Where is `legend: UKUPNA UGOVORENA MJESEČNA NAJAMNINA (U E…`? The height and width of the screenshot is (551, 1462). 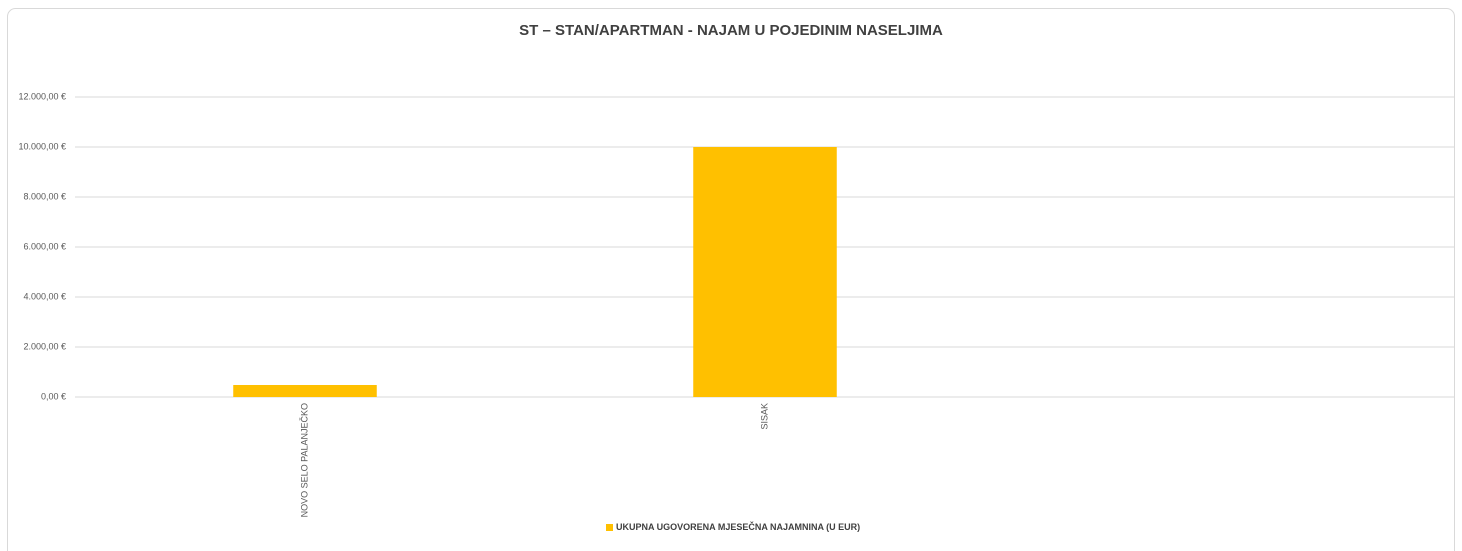 legend: UKUPNA UGOVORENA MJESEČNA NAJAMNINA (U E… is located at coordinates (736, 527).